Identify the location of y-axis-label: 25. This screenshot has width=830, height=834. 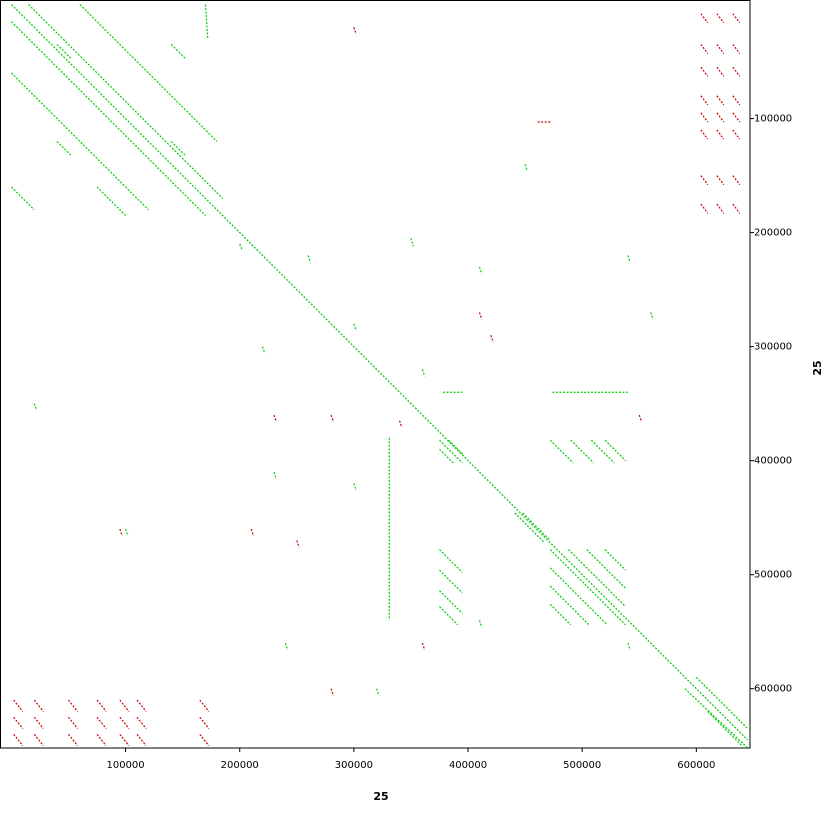
(817, 367).